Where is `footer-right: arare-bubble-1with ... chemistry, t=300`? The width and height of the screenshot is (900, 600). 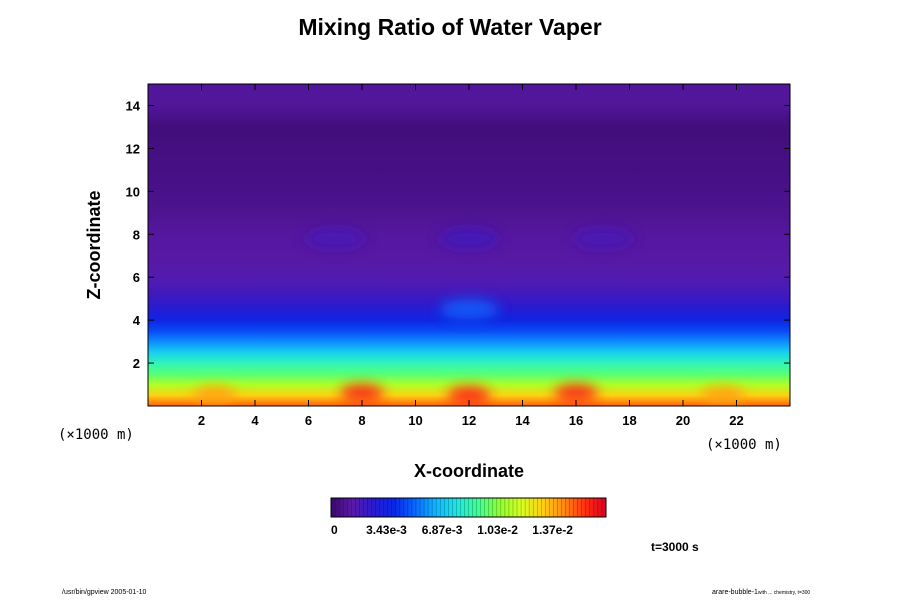 footer-right: arare-bubble-1with ... chemistry, t=300 is located at coordinates (761, 592).